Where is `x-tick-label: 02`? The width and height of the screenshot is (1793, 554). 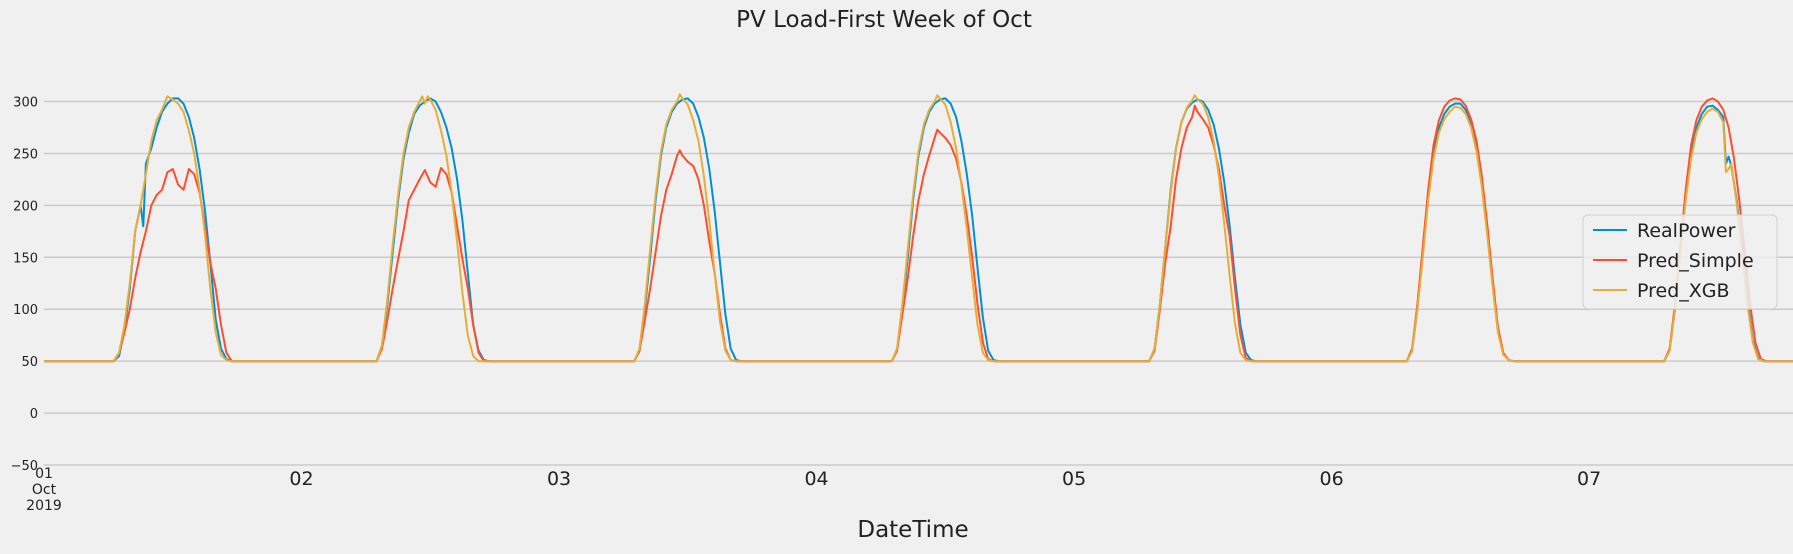 x-tick-label: 02 is located at coordinates (301, 479).